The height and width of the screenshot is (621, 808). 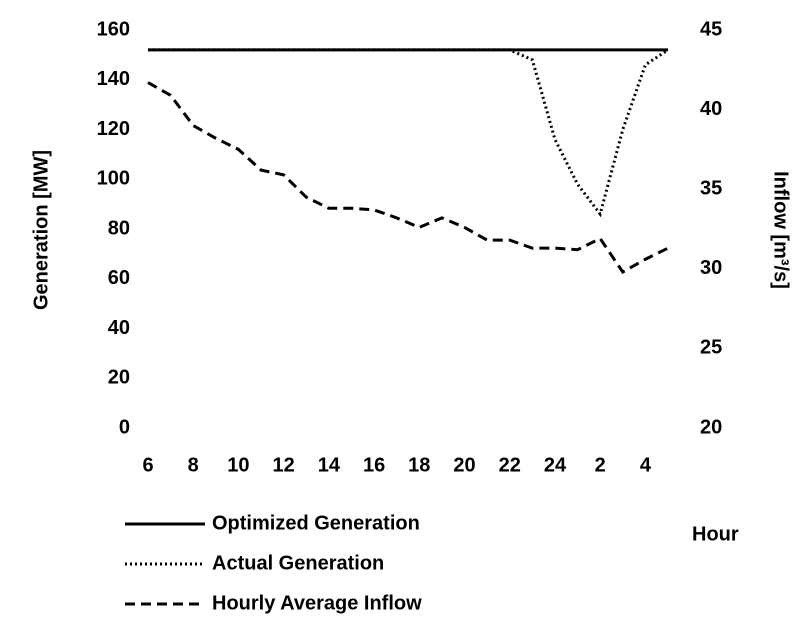 I want to click on y-tick-label: 160, so click(x=113, y=29).